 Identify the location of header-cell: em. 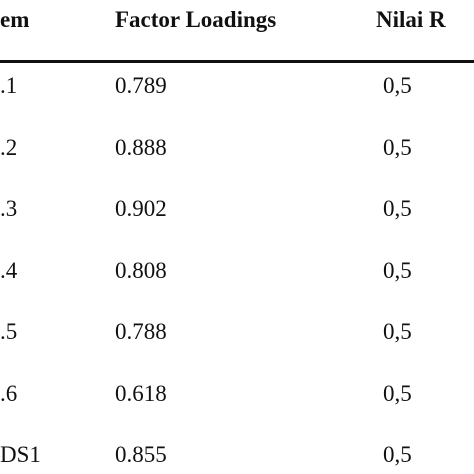
(15, 19).